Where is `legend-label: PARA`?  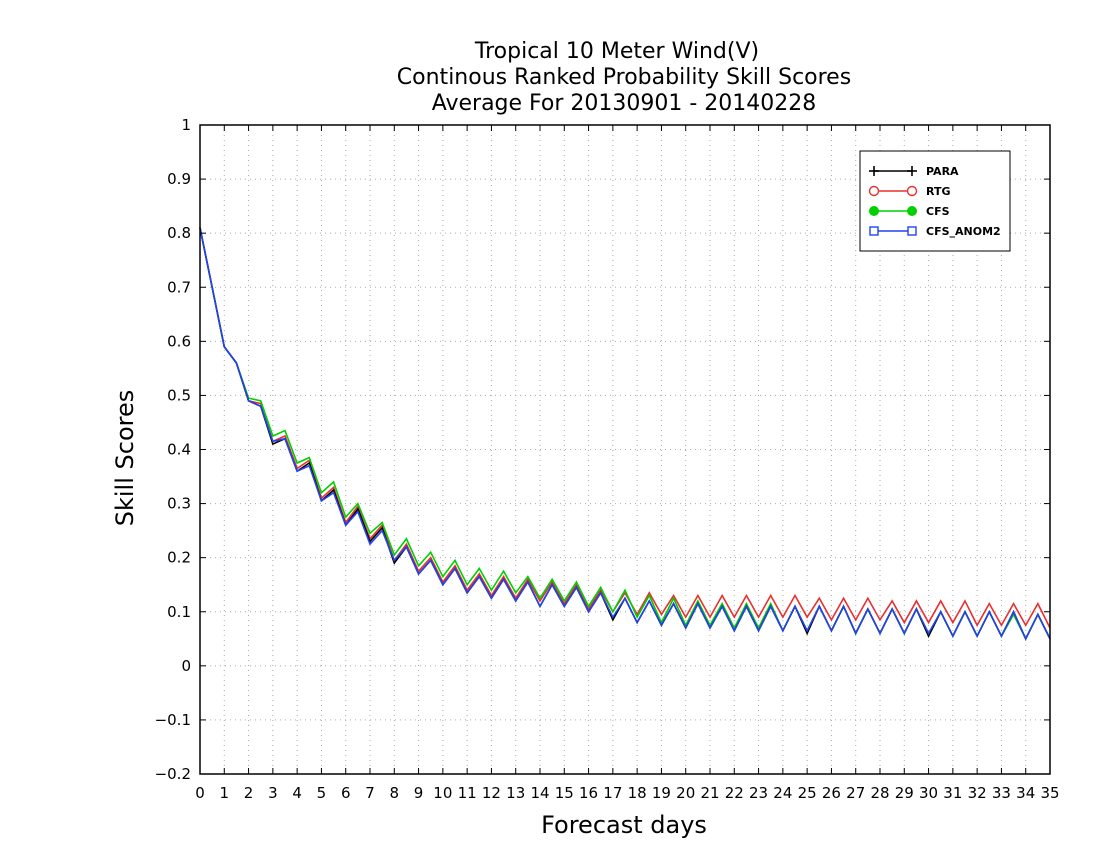 legend-label: PARA is located at coordinates (942, 171).